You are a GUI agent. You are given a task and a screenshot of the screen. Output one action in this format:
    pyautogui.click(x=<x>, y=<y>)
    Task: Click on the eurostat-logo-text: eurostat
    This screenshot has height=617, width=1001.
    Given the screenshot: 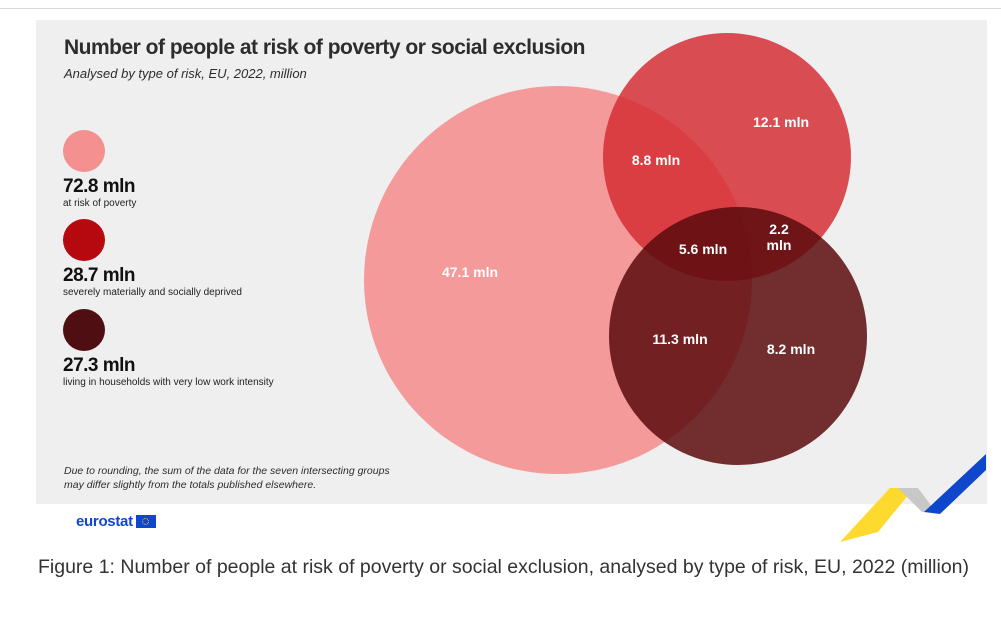 What is the action you would take?
    pyautogui.click(x=104, y=521)
    